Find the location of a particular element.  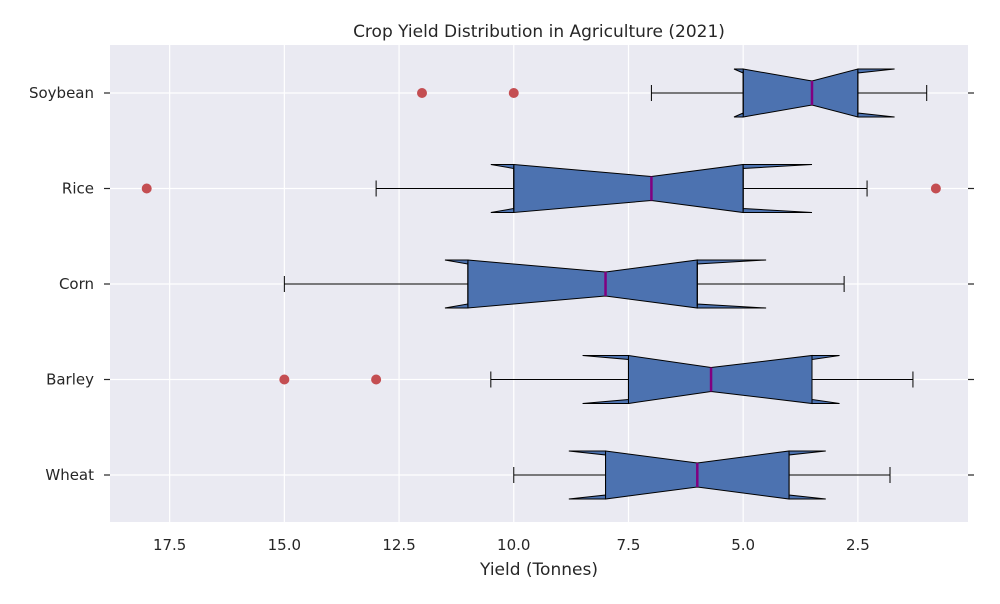

y-tick-label: Soybean is located at coordinates (61, 93).